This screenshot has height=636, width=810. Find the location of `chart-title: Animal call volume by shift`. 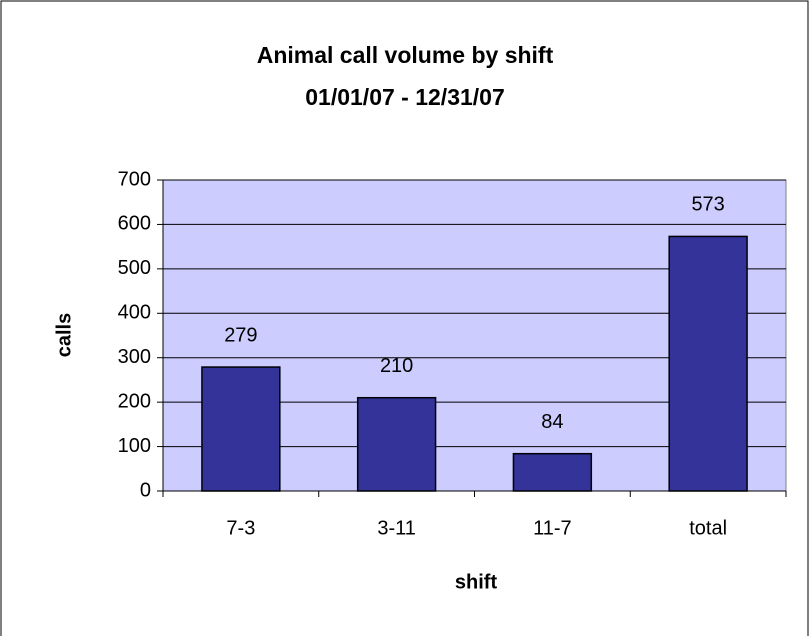

chart-title: Animal call volume by shift is located at coordinates (405, 55).